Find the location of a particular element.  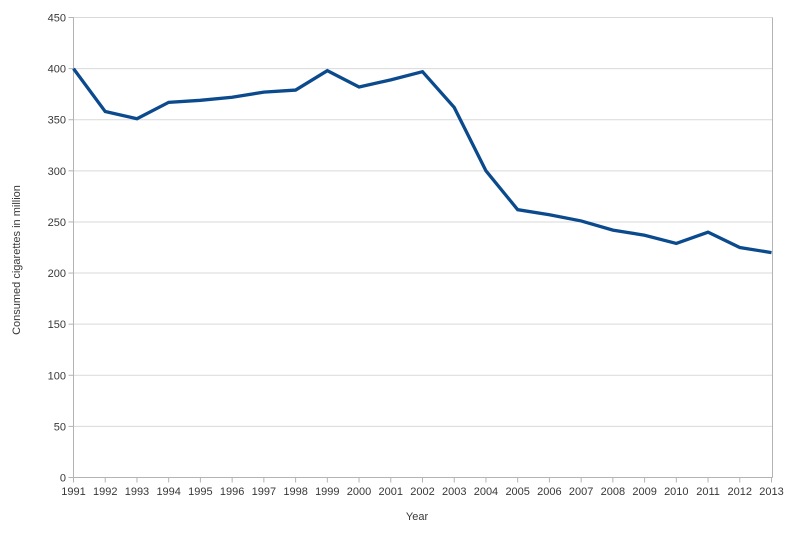

x-tick-label: 1996 is located at coordinates (232, 492).